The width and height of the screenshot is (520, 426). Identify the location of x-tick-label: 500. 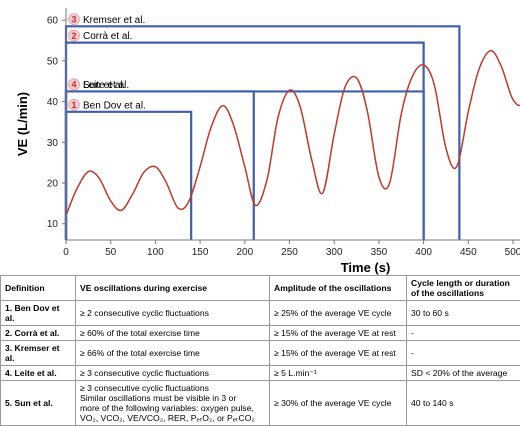
(512, 252).